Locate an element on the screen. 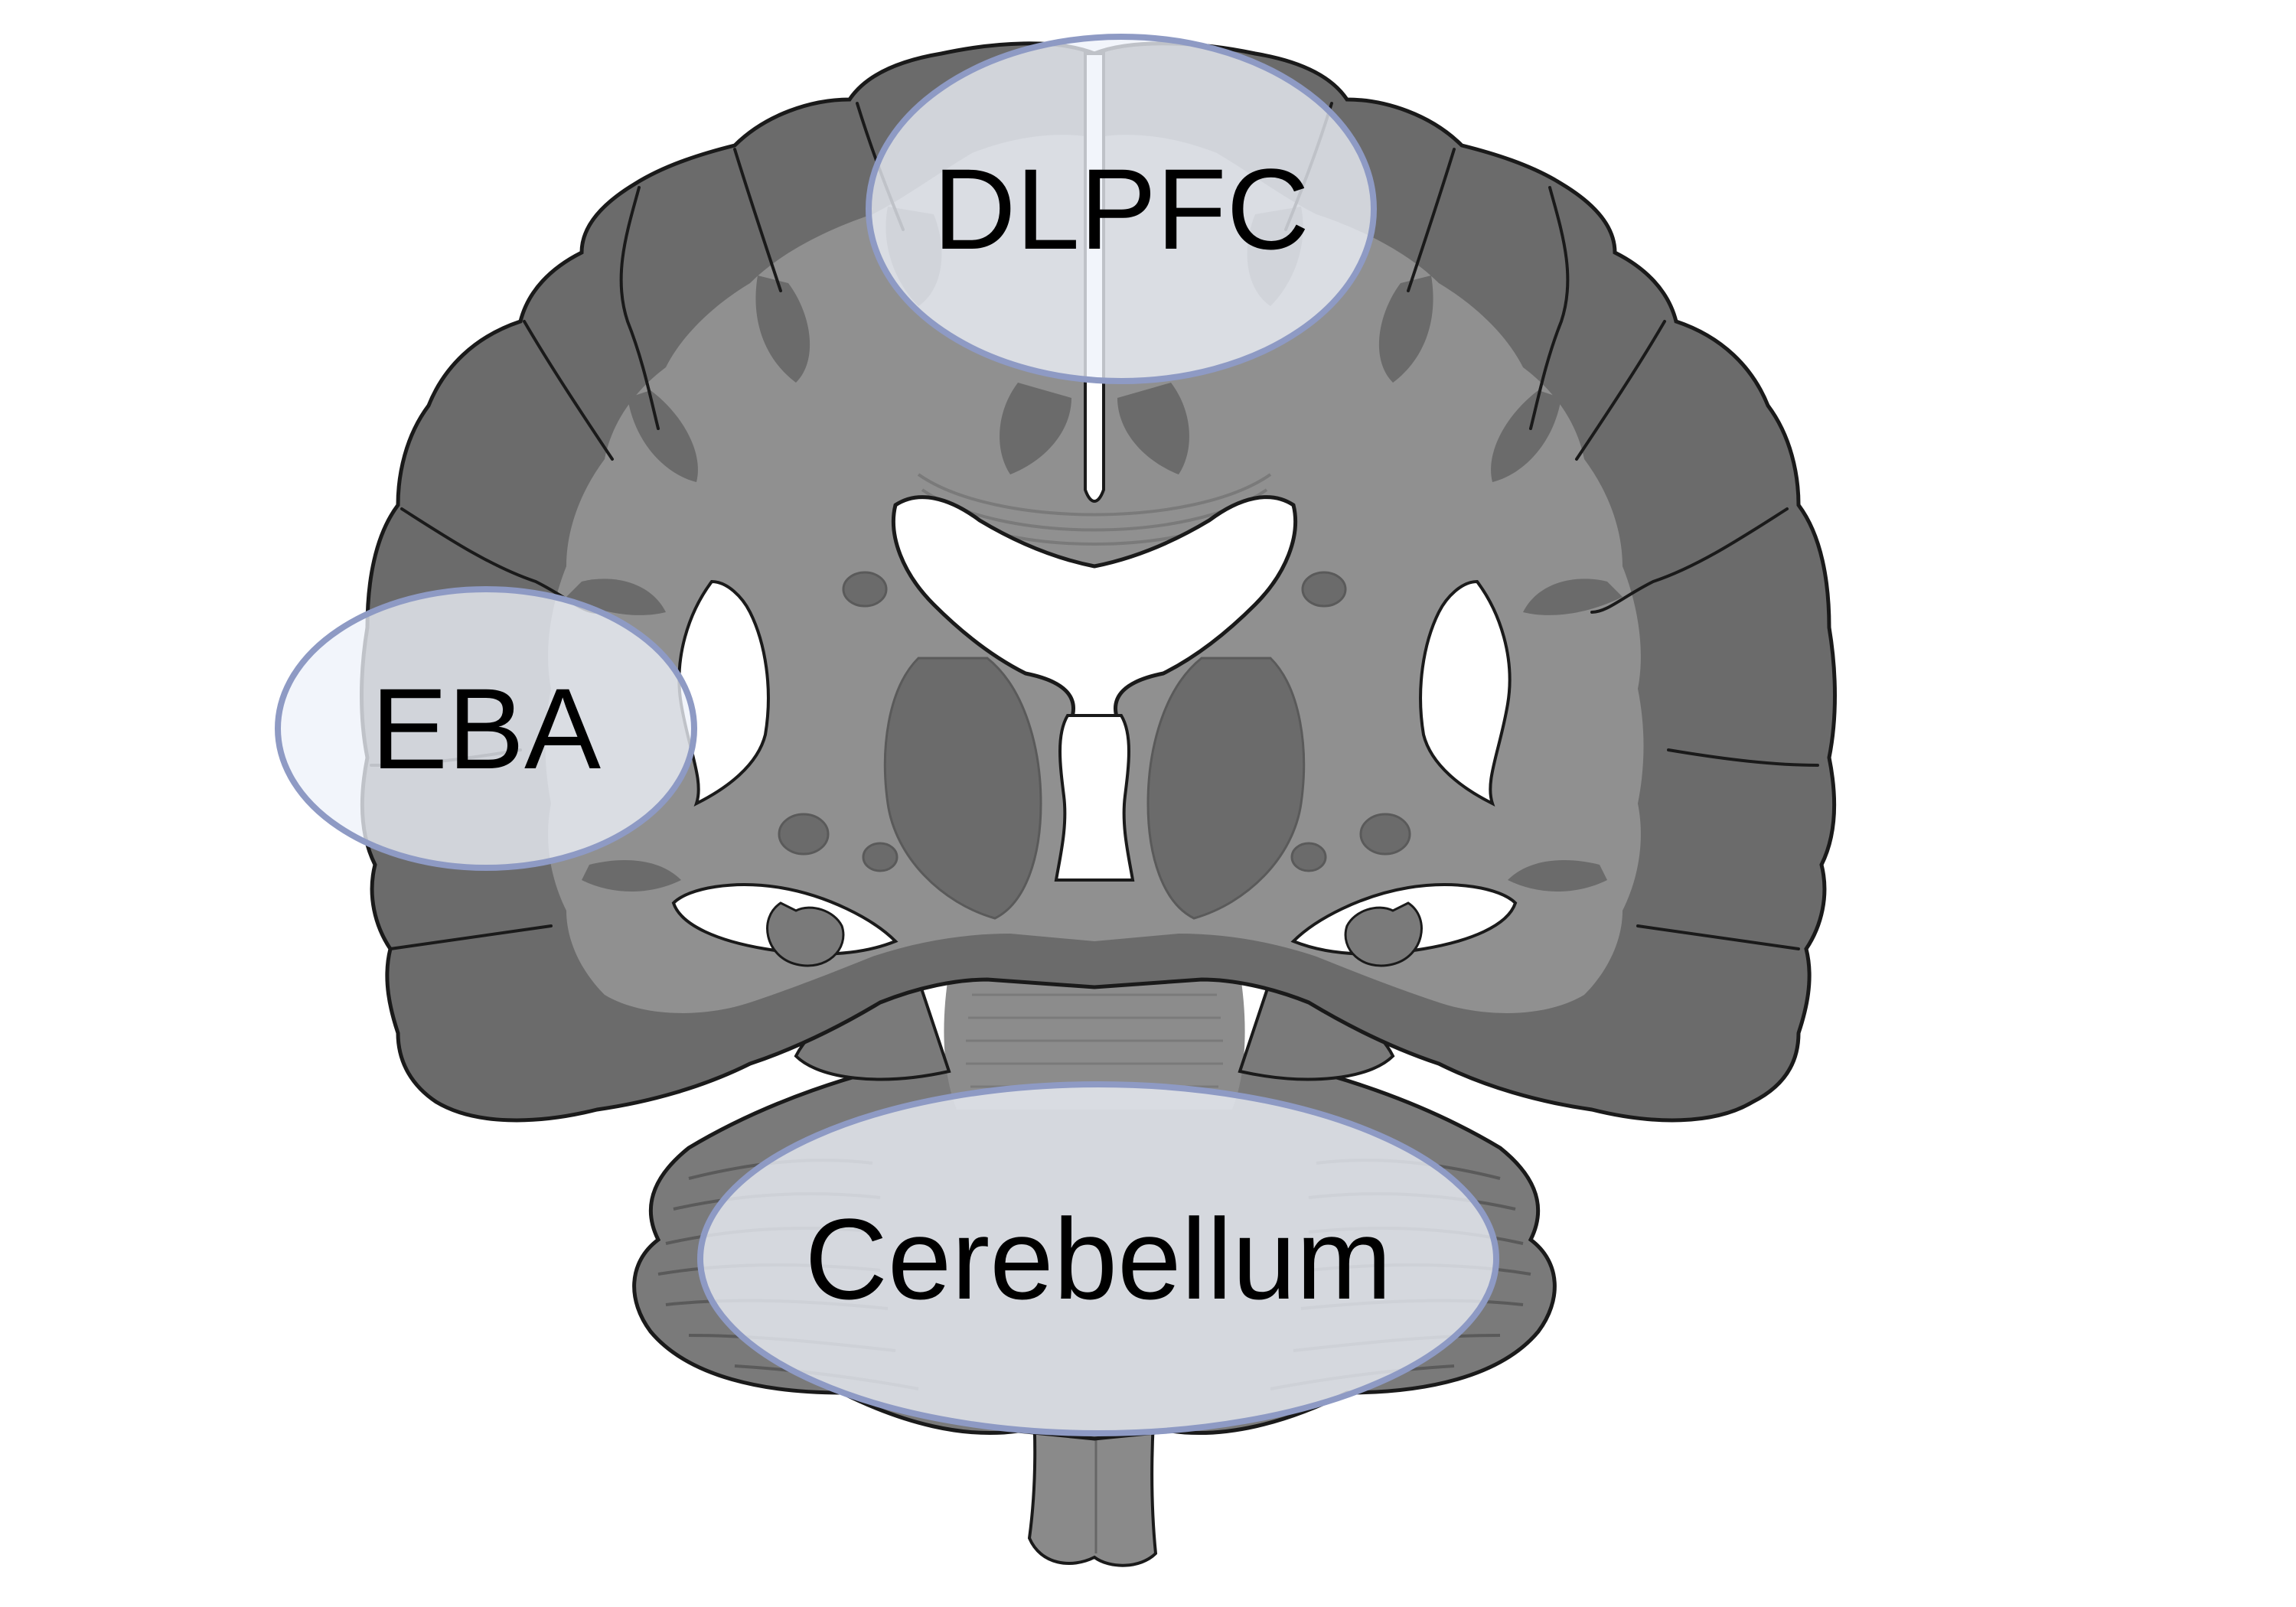 Image resolution: width=2296 pixels, height=1607 pixels. eba-label: EBA is located at coordinates (486, 728).